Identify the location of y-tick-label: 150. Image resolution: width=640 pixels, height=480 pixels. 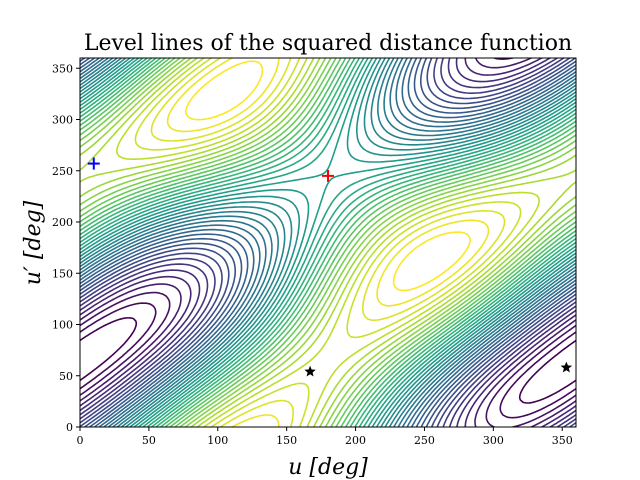
(62, 273).